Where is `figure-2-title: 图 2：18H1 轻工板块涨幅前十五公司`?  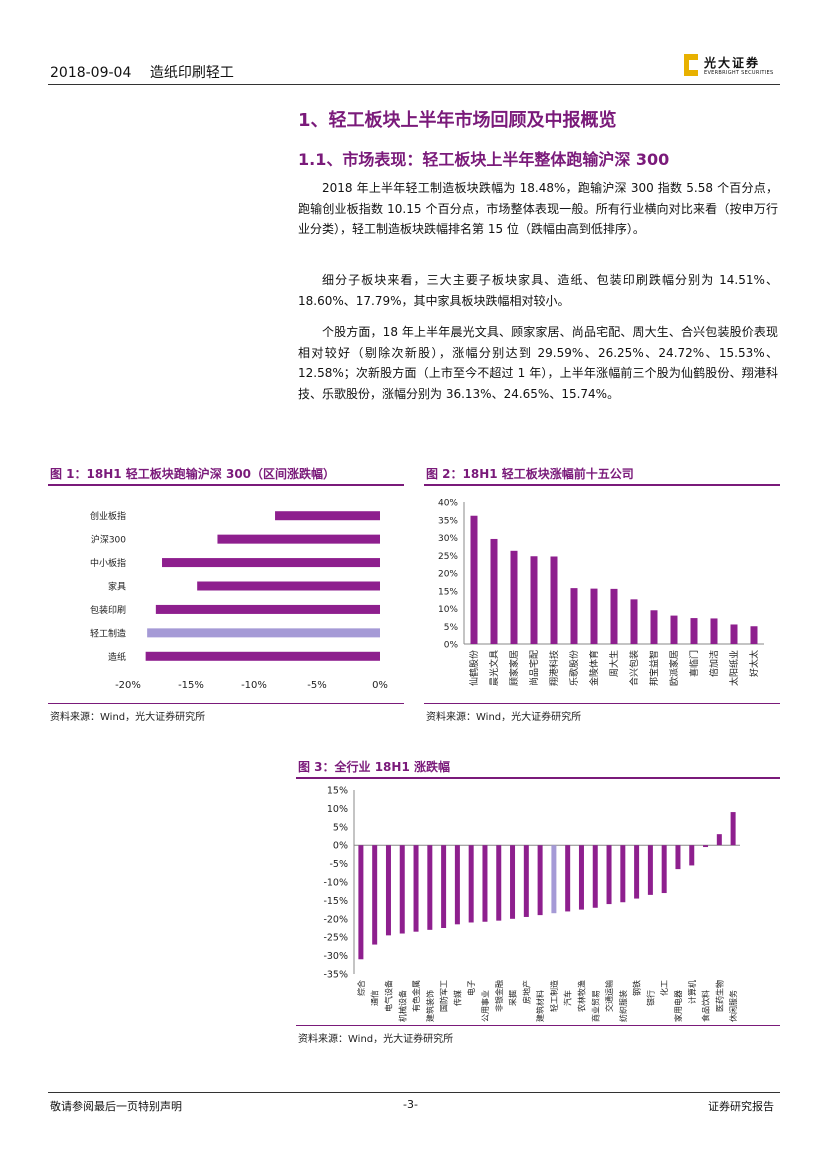
figure-2-title: 图 2：18H1 轻工板块涨幅前十五公司 is located at coordinates (530, 474).